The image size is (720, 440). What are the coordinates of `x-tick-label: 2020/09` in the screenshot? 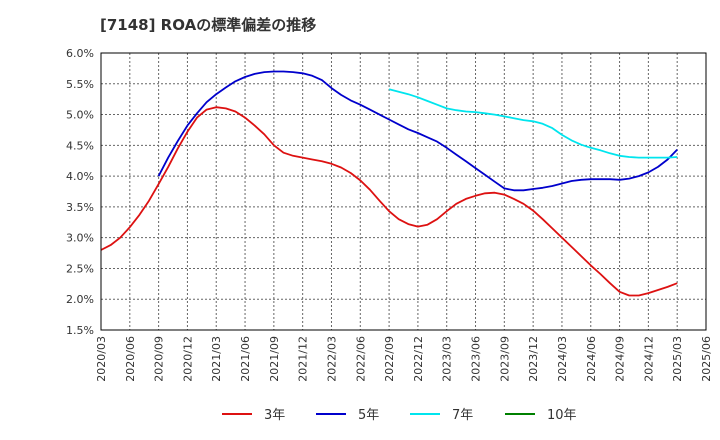 It's located at (159, 359).